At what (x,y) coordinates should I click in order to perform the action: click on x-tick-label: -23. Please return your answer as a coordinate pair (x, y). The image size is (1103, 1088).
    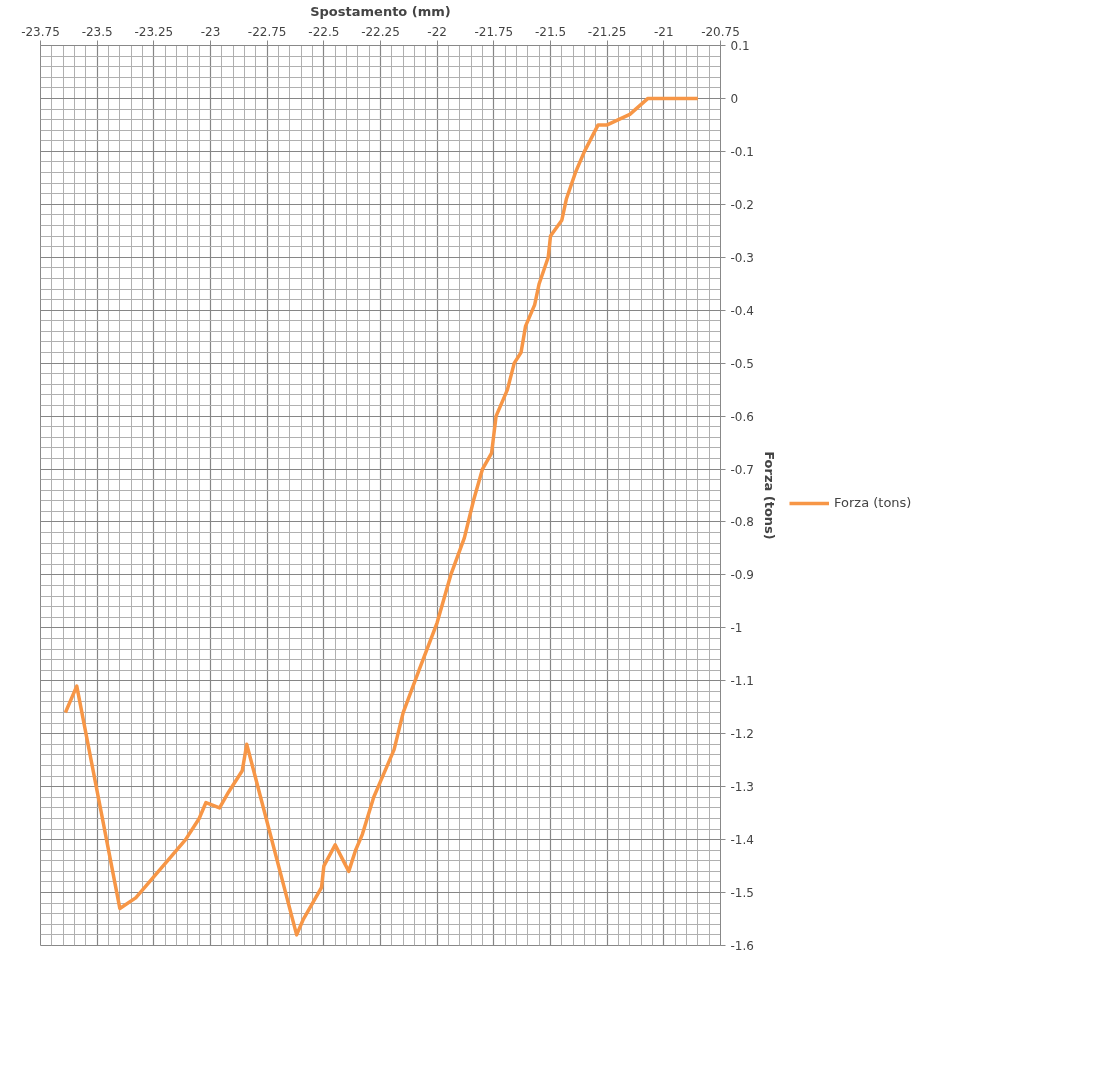
    Looking at the image, I should click on (210, 31).